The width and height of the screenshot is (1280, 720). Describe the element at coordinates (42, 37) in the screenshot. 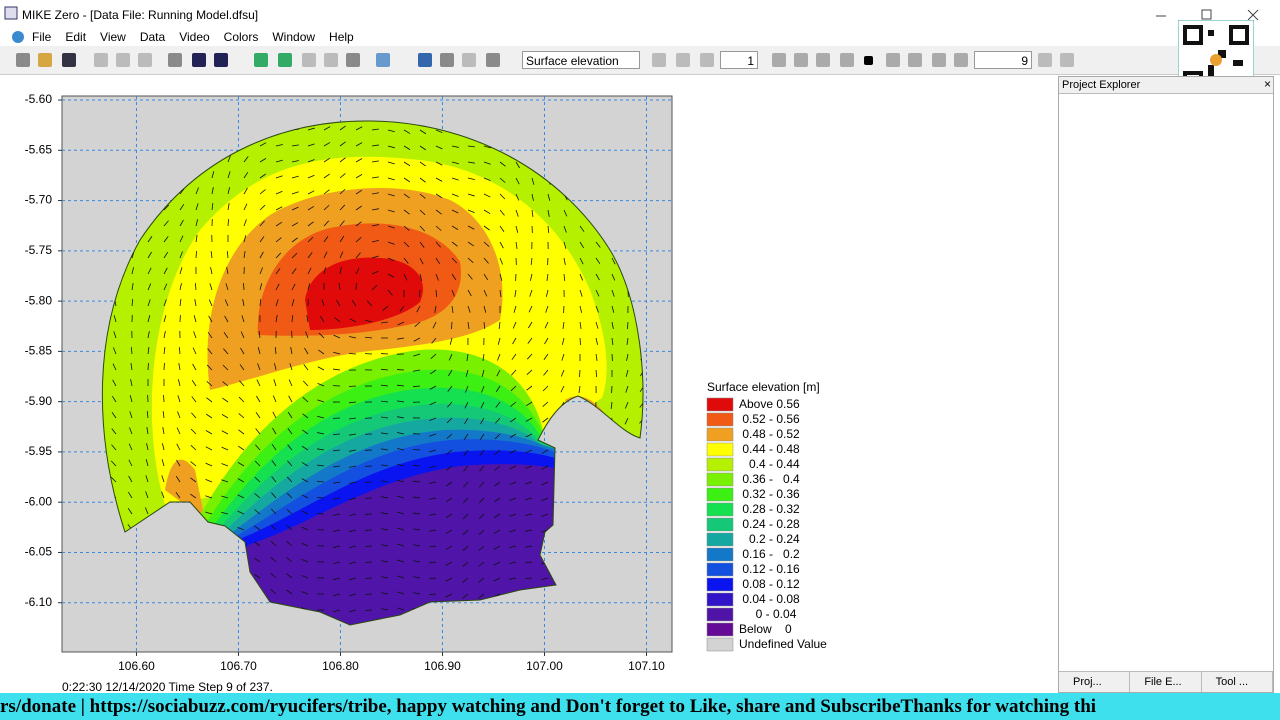

I see `menu-item: File` at that location.